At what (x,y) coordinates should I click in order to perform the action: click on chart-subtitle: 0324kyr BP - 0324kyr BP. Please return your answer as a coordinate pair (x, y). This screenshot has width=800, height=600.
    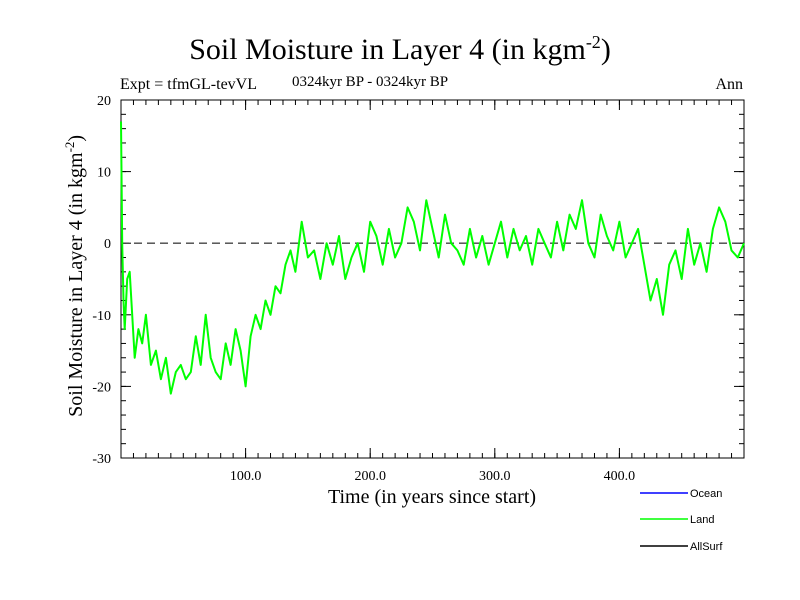
    Looking at the image, I should click on (370, 82).